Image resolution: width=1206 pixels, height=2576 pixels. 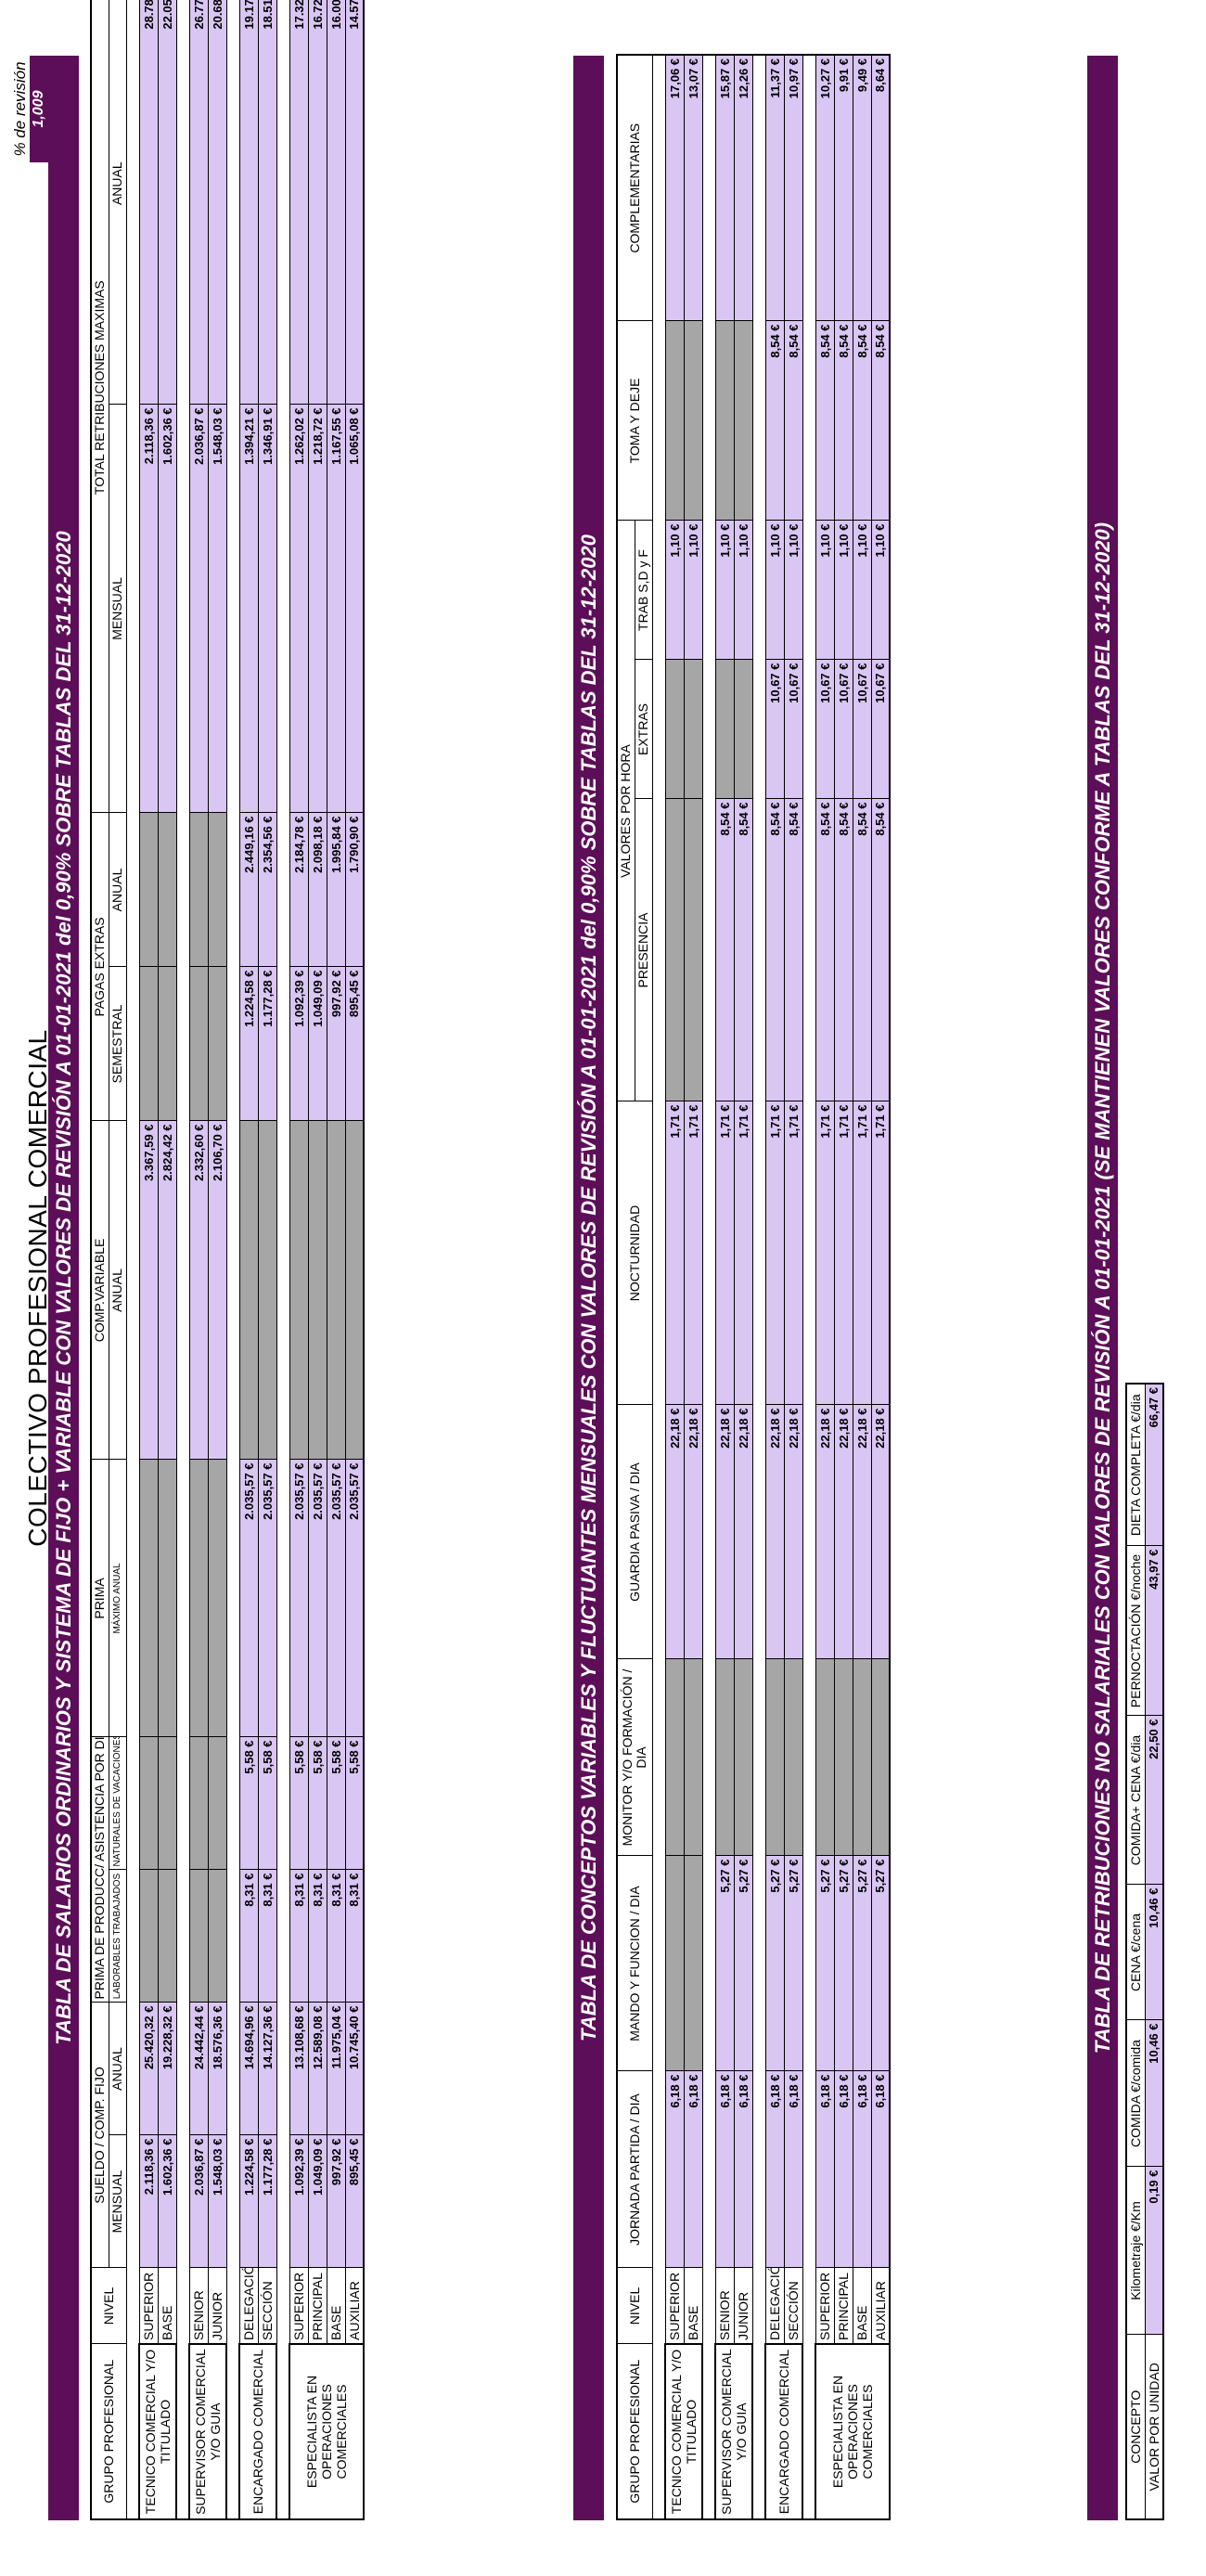 I want to click on value-cell: 2.035,57 €, so click(x=298, y=1598).